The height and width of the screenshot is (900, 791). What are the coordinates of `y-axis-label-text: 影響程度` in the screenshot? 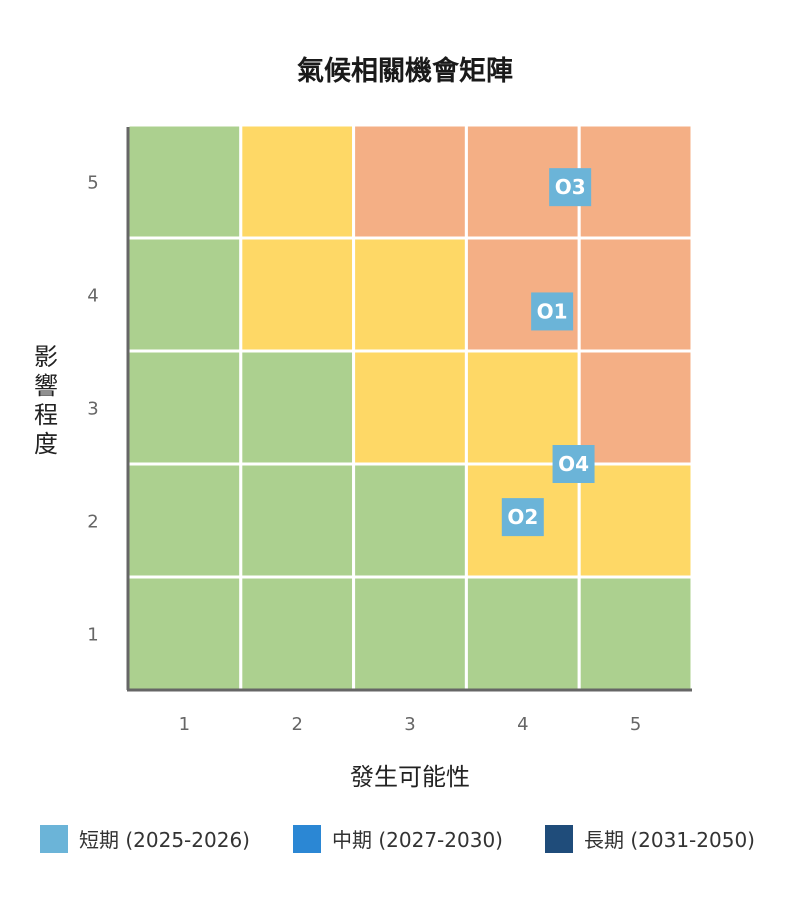 It's located at (46, 400).